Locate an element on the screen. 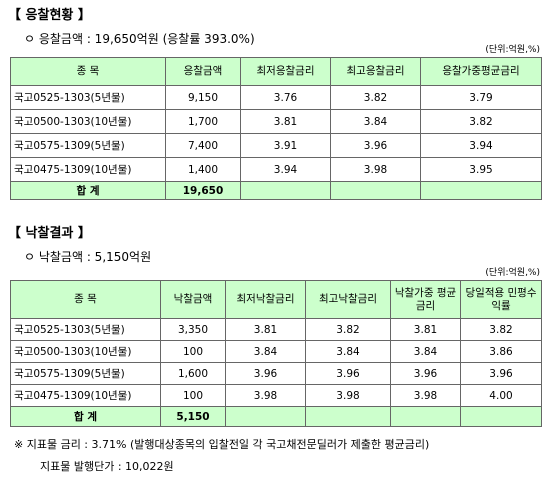 Image resolution: width=550 pixels, height=484 pixels. header-cell: 응찰가중평균금리 is located at coordinates (481, 71).